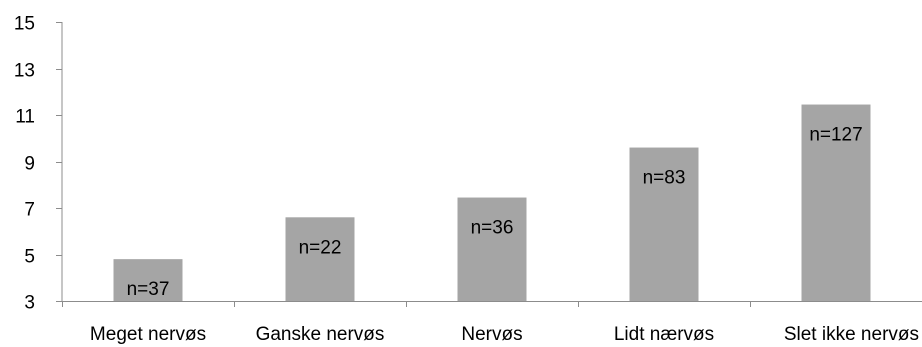 Image resolution: width=922 pixels, height=347 pixels. I want to click on category-label: Meget nervøs, so click(148, 334).